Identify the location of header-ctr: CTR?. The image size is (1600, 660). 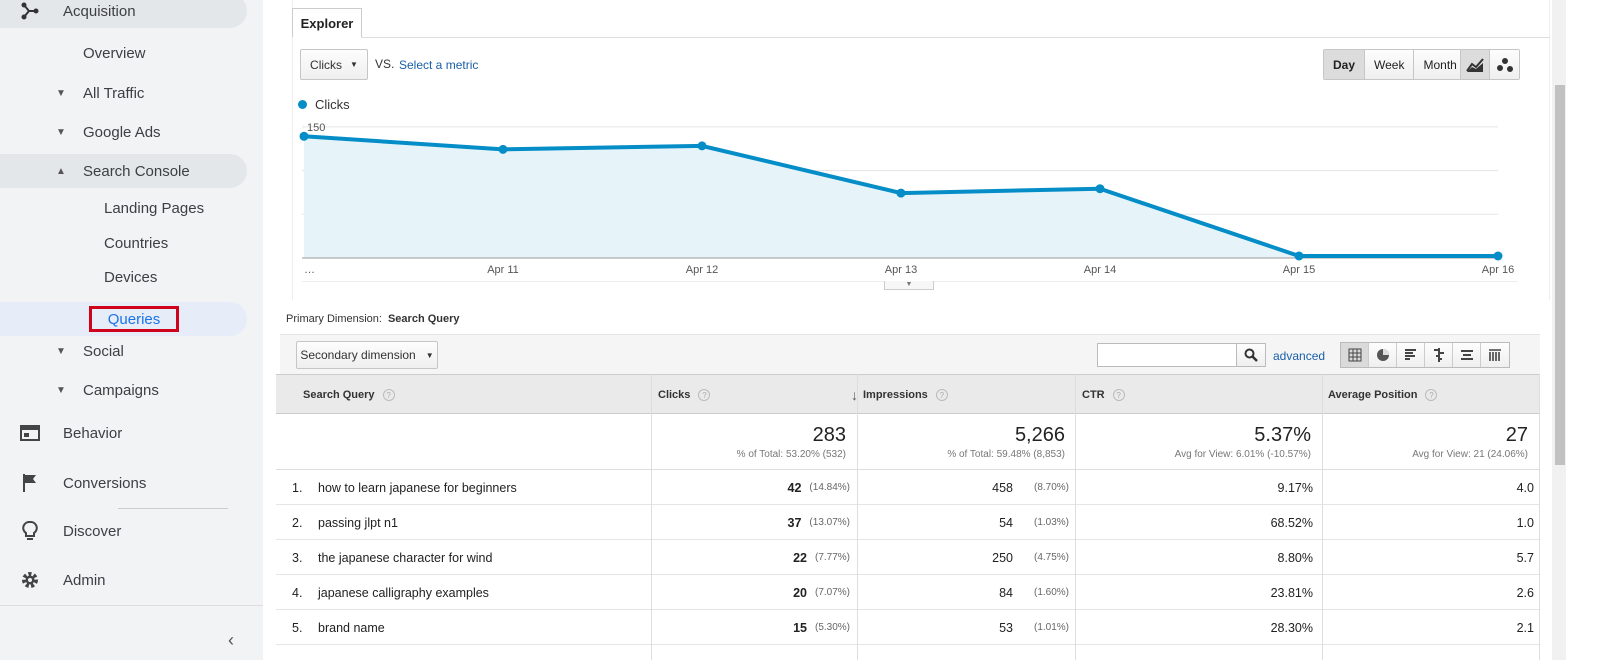
(1103, 395).